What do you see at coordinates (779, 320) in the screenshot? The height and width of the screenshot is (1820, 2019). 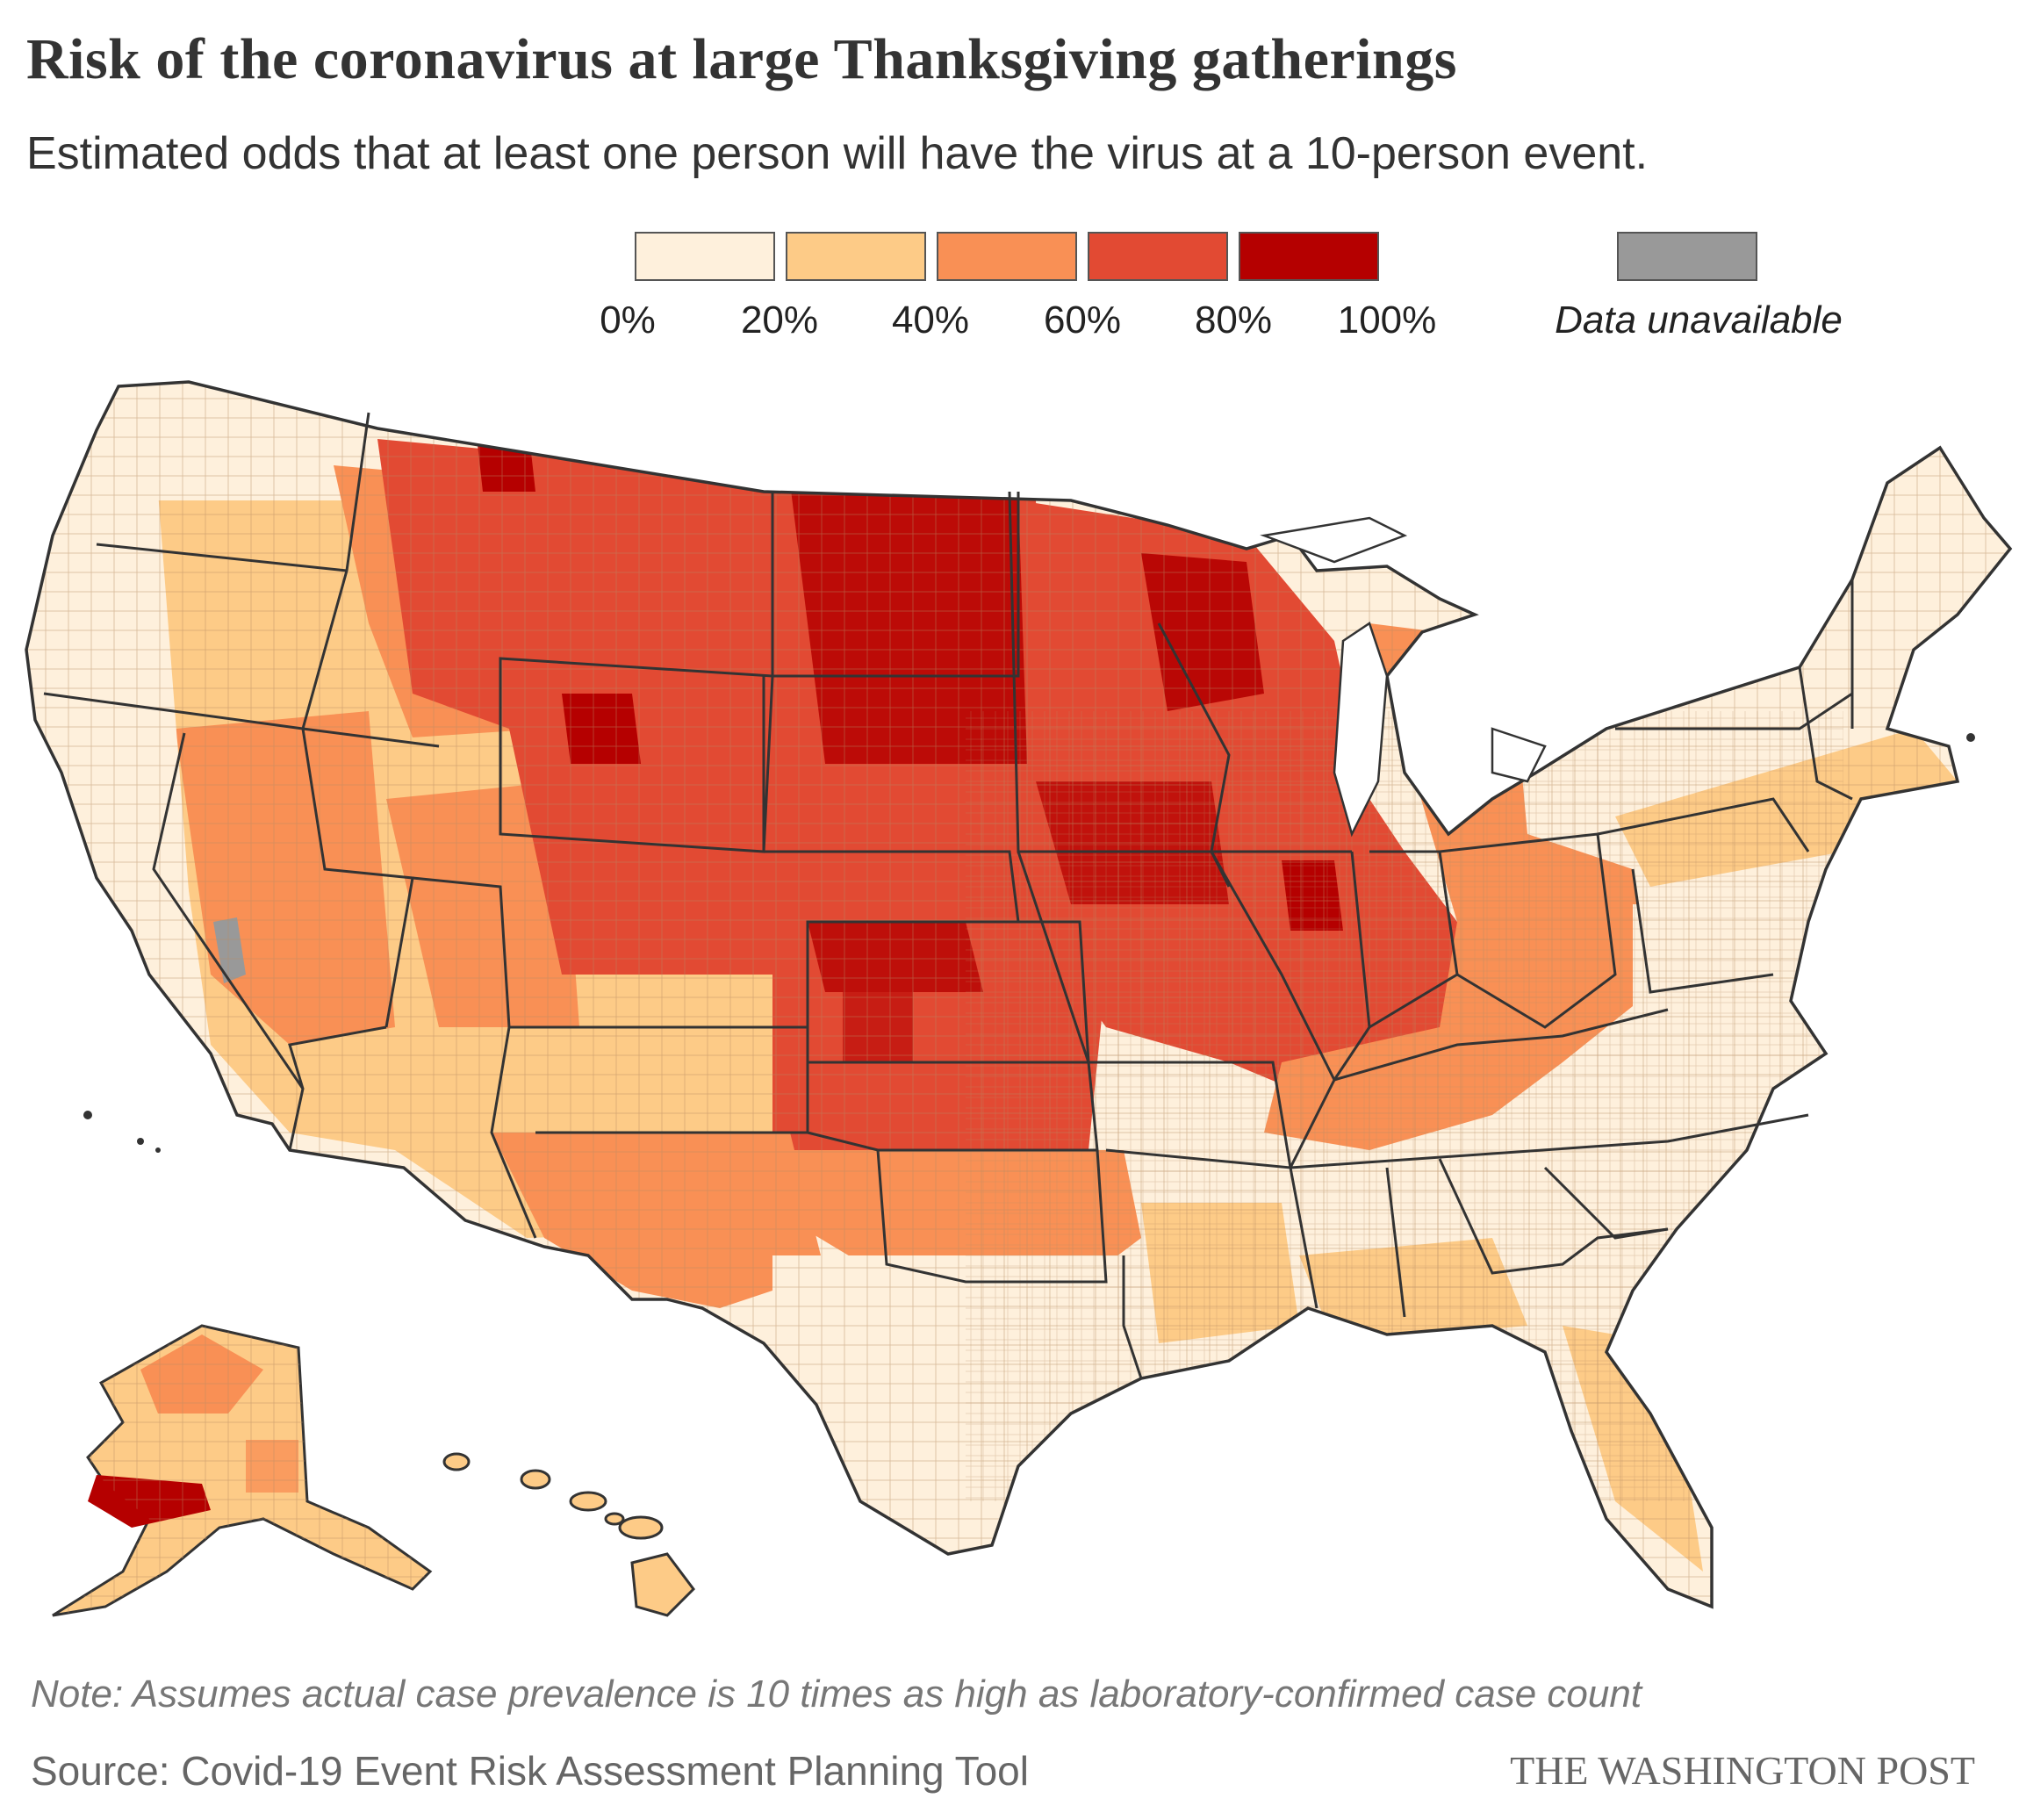 I see `legend-tick: 20%` at bounding box center [779, 320].